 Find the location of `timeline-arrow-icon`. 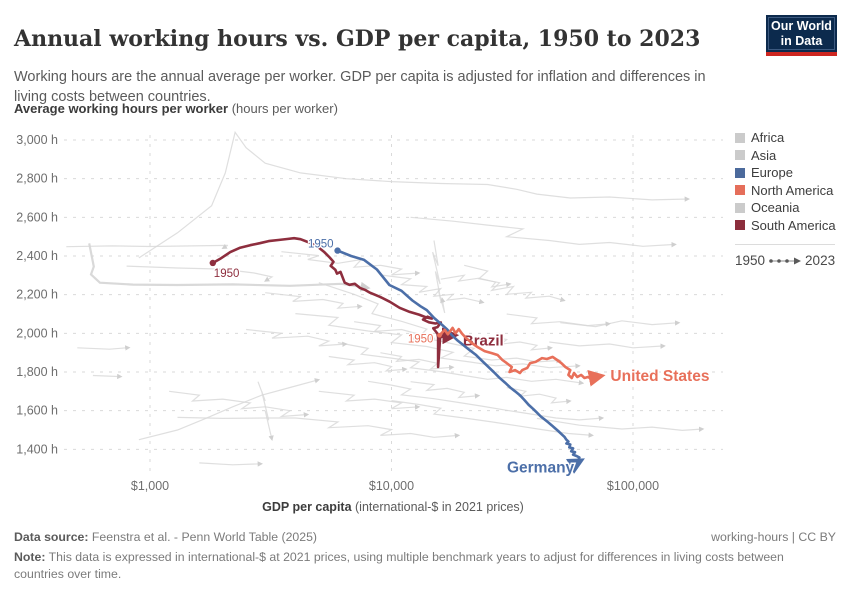

timeline-arrow-icon is located at coordinates (785, 260).